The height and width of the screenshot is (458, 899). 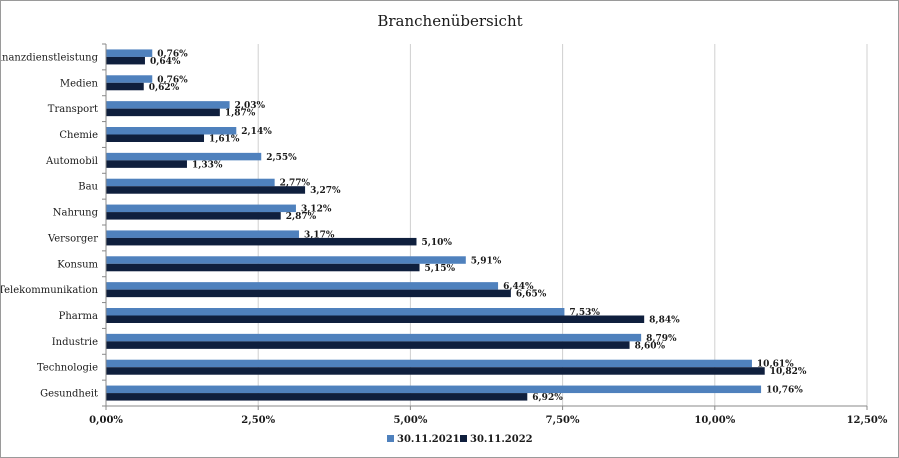 I want to click on data-label: 6,65%, so click(x=531, y=295).